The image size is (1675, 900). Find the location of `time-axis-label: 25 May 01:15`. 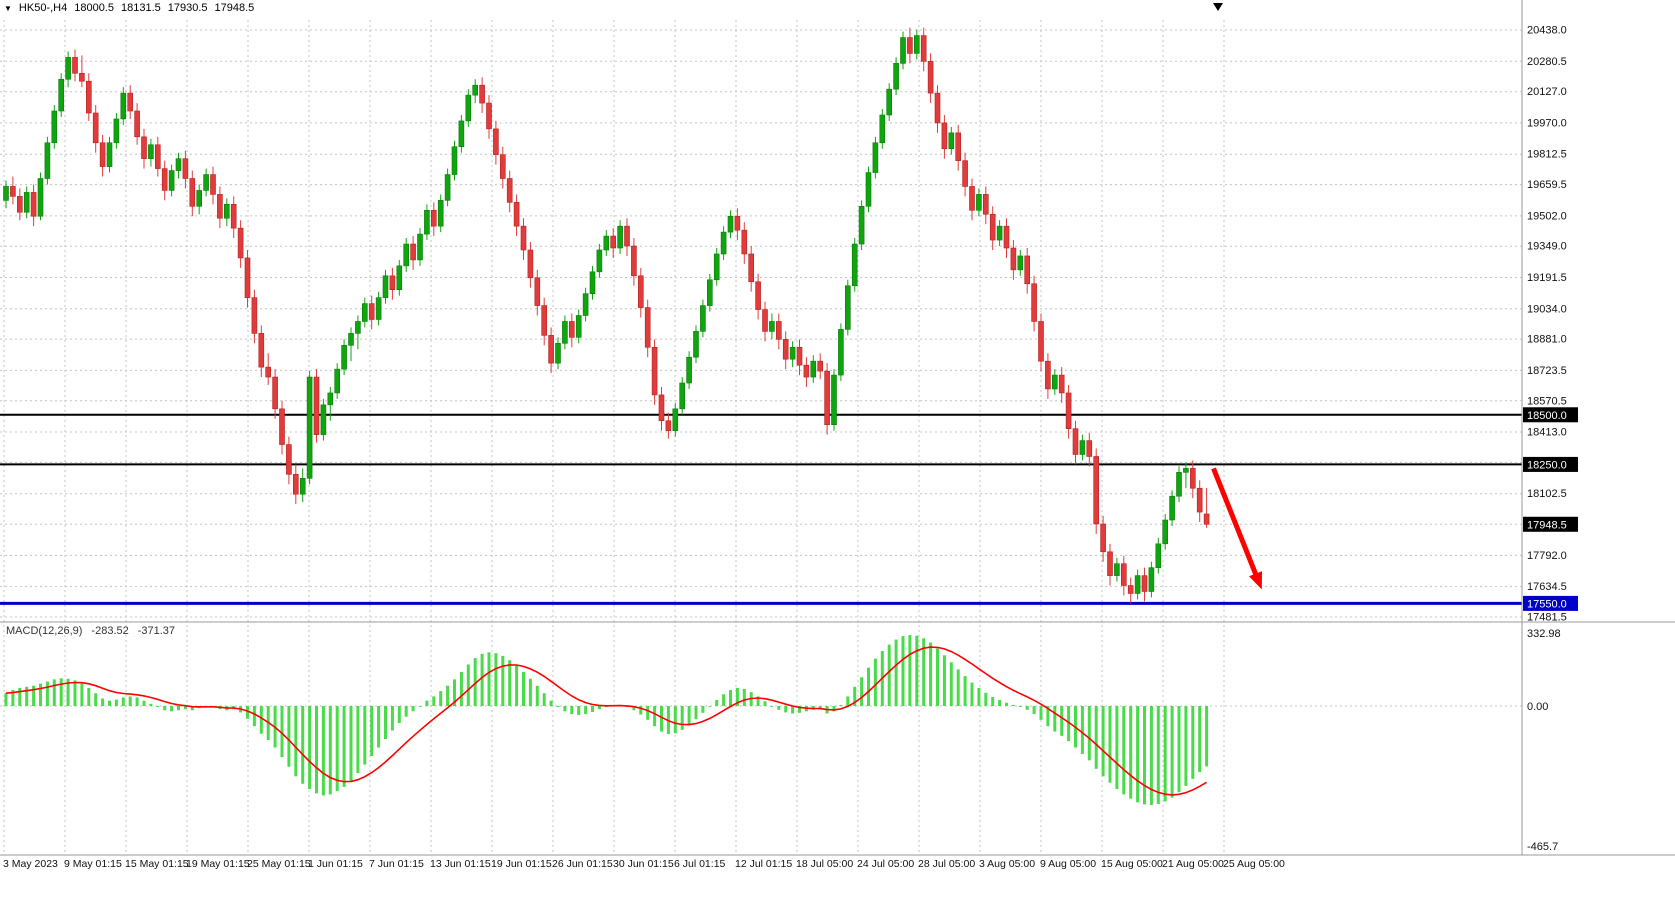

time-axis-label: 25 May 01:15 is located at coordinates (279, 864).